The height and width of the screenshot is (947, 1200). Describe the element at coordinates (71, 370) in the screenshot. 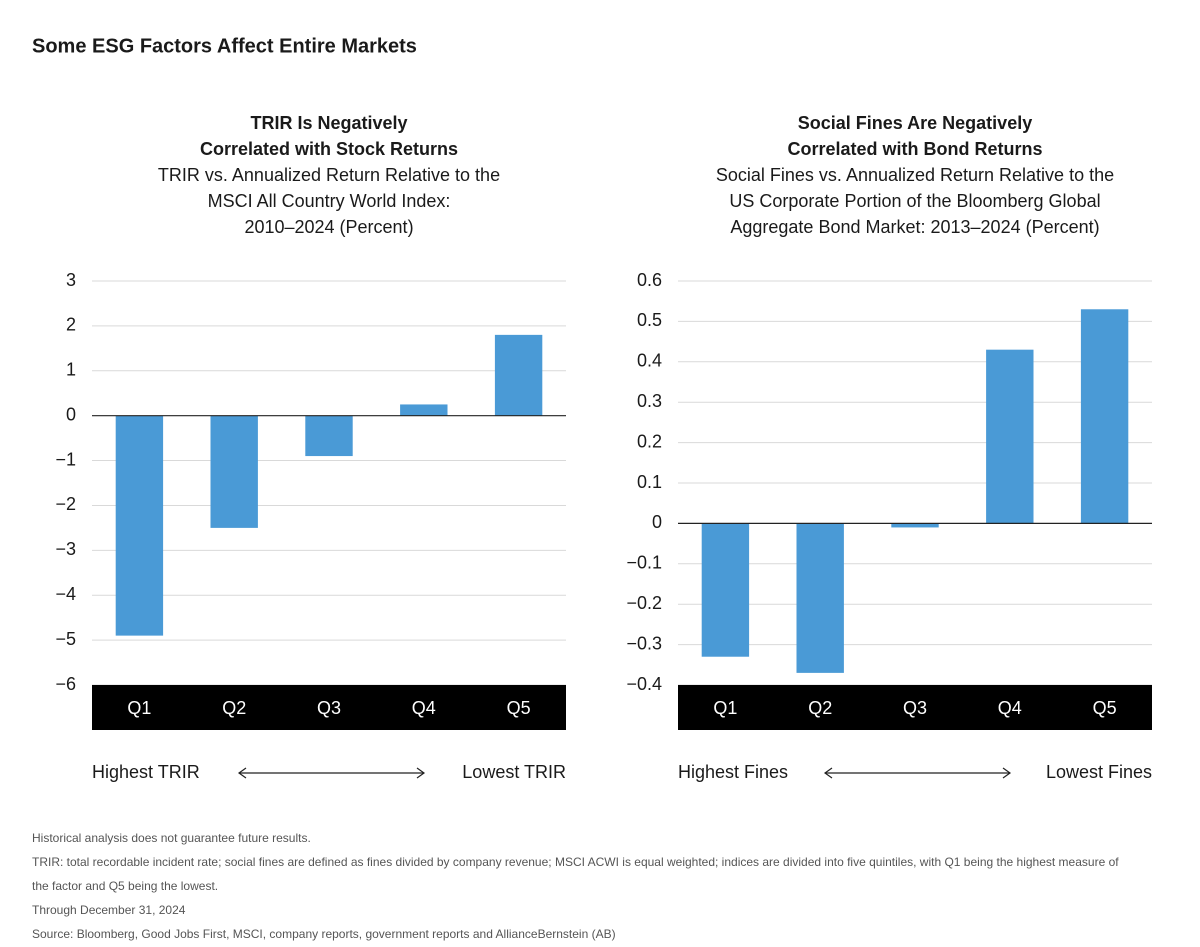

I see `y-tick-label: 1` at that location.